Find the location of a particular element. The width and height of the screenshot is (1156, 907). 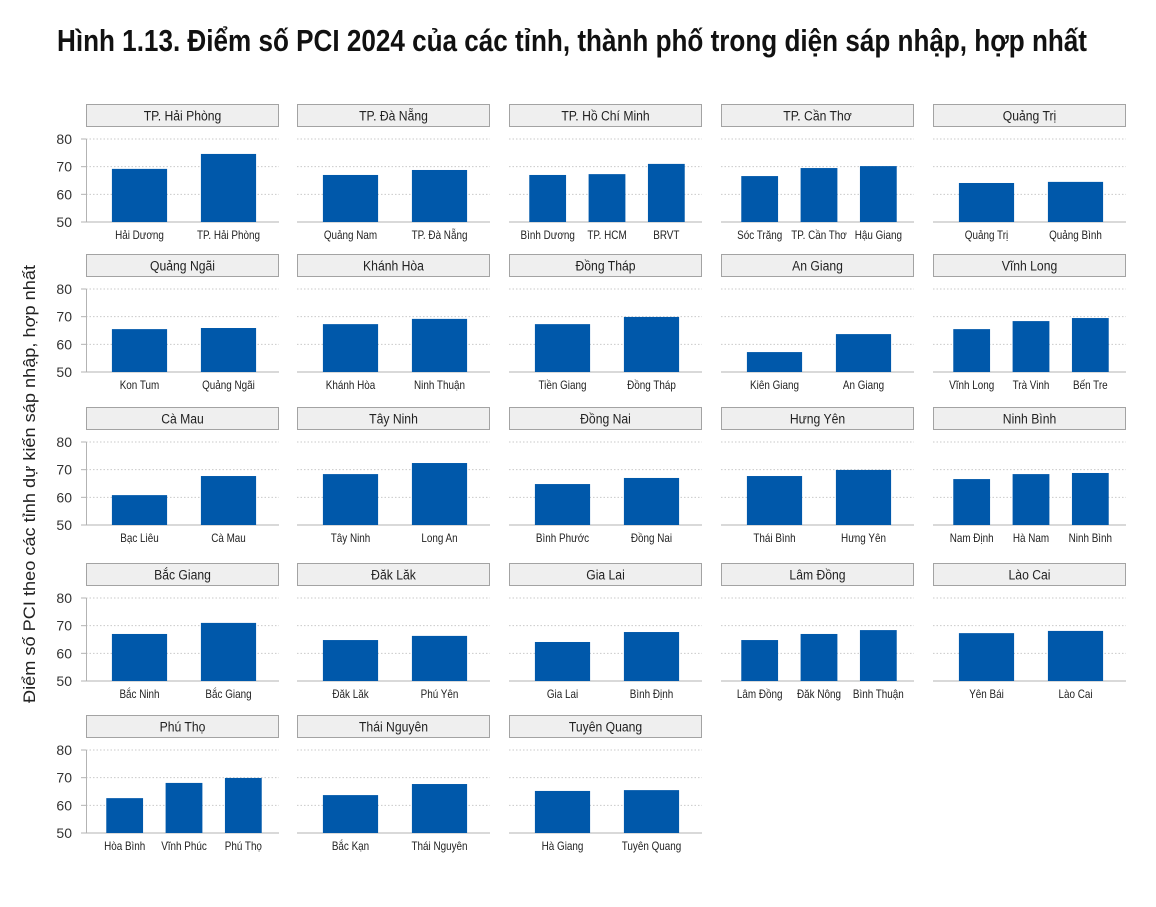

x-tick-label: Thái Nguyên is located at coordinates (439, 846).